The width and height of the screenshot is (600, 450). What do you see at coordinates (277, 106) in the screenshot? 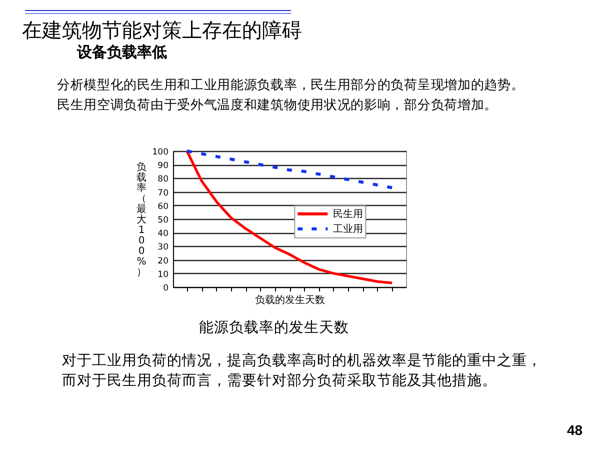
I see `text: 民生用空调负荷由于受外气温度和建筑物使用状况的影响，部分负荷增加。` at bounding box center [277, 106].